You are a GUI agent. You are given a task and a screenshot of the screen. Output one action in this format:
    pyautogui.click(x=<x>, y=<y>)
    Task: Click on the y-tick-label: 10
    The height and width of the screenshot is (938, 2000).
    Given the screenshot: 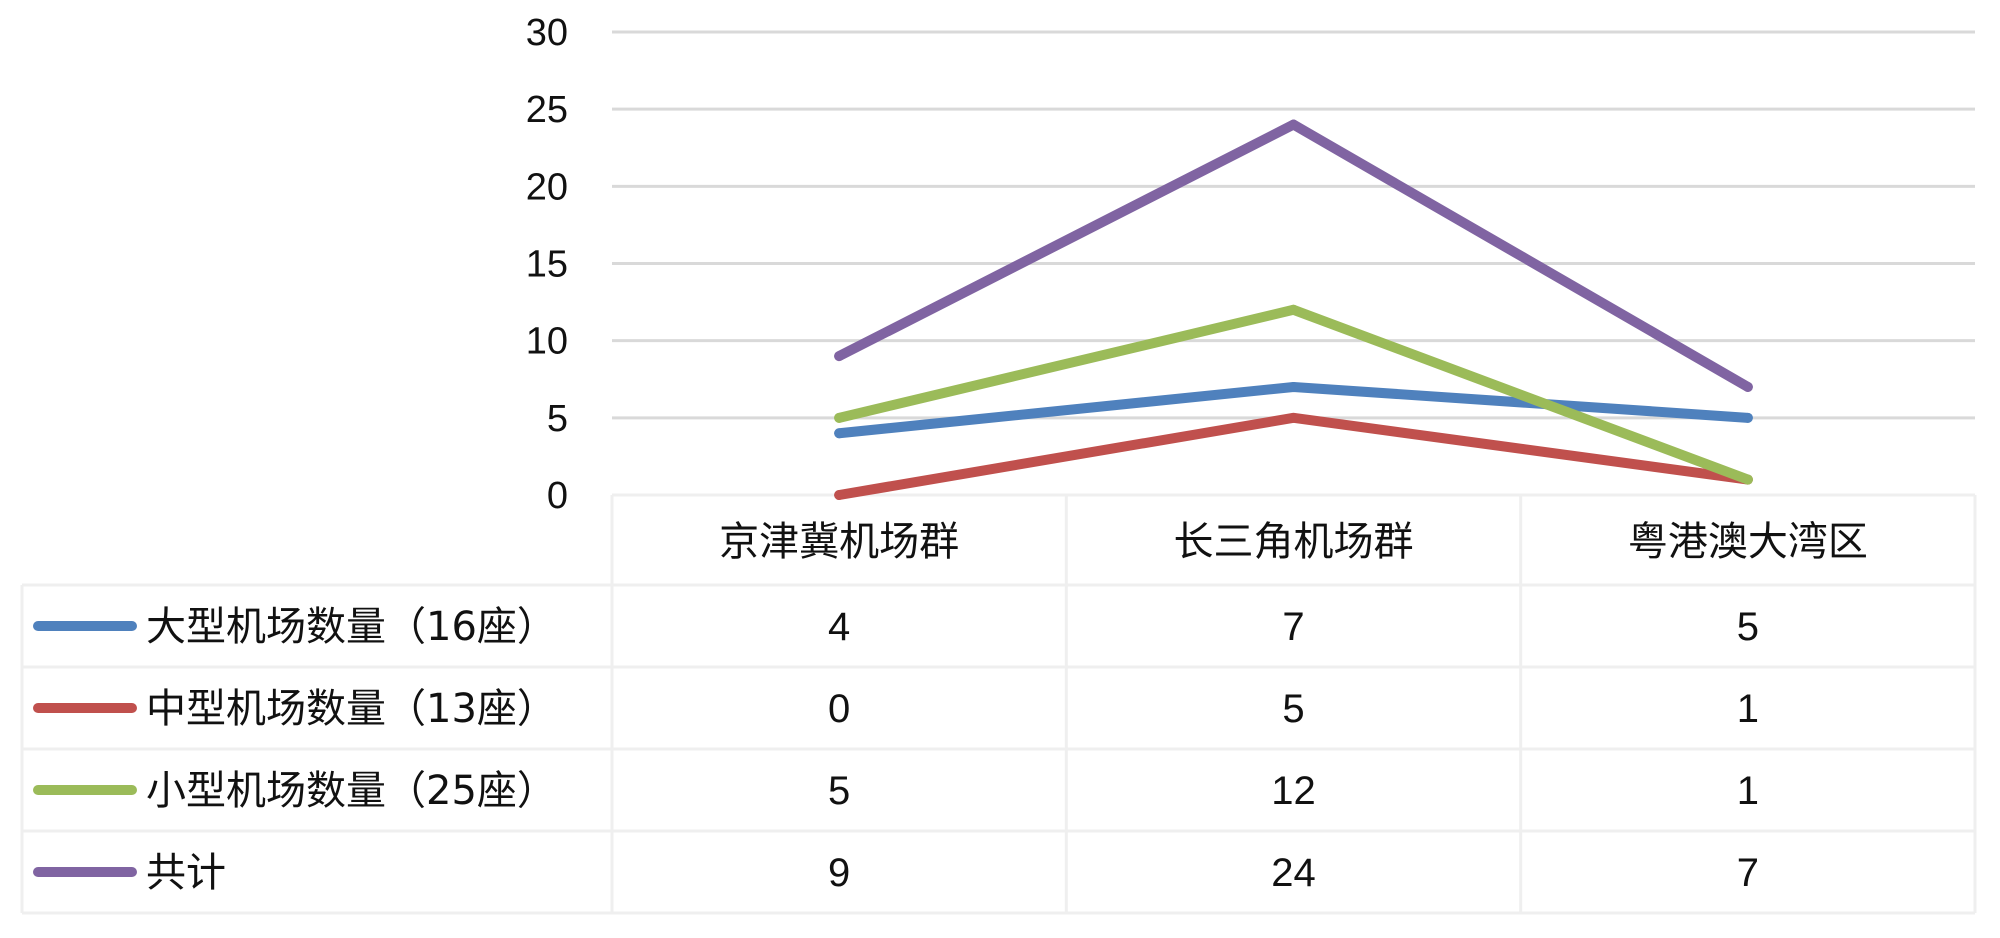 What is the action you would take?
    pyautogui.click(x=547, y=342)
    